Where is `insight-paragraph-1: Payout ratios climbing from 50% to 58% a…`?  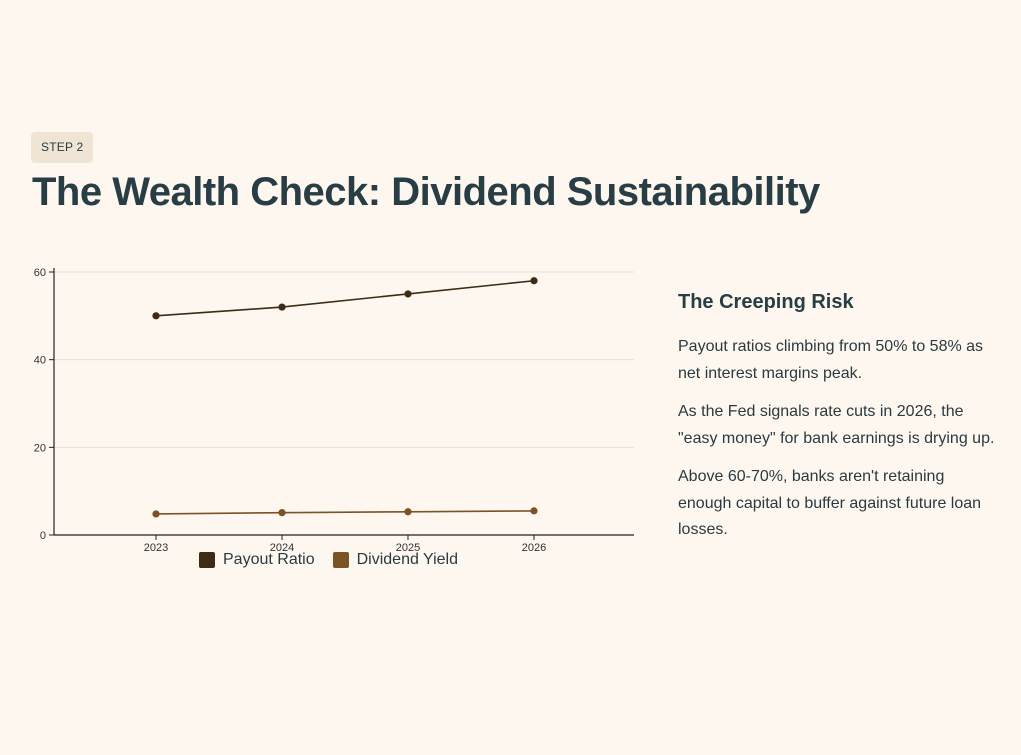
insight-paragraph-1: Payout ratios climbing from 50% to 58% a… is located at coordinates (831, 360).